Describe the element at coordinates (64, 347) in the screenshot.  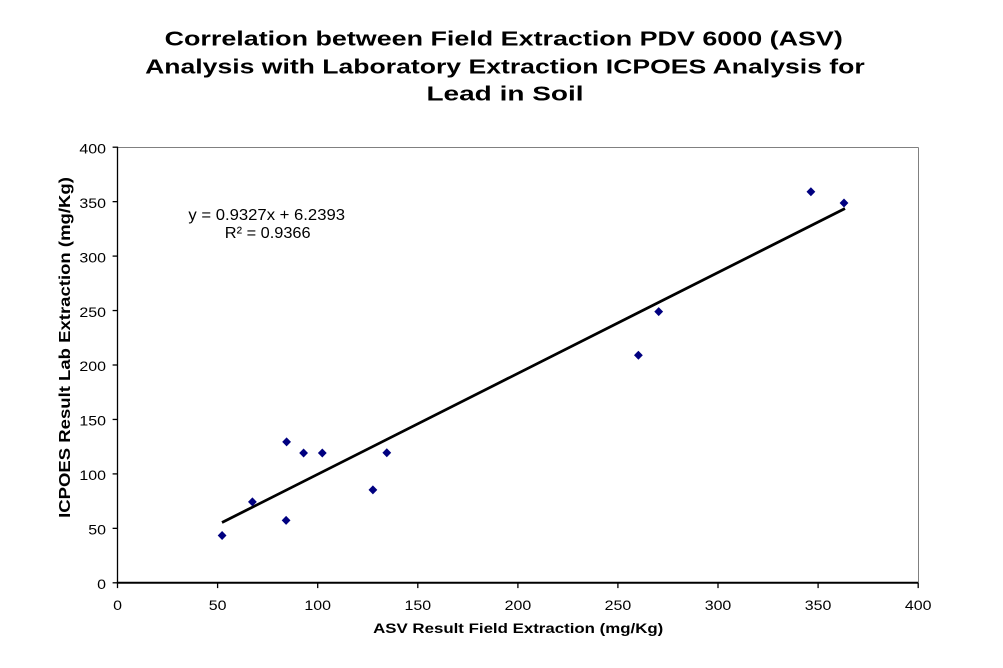
I see `svg-text:ICPOES Result Lab Extraction (: ICPOES Result Lab Extraction (mg/Kg)` at that location.